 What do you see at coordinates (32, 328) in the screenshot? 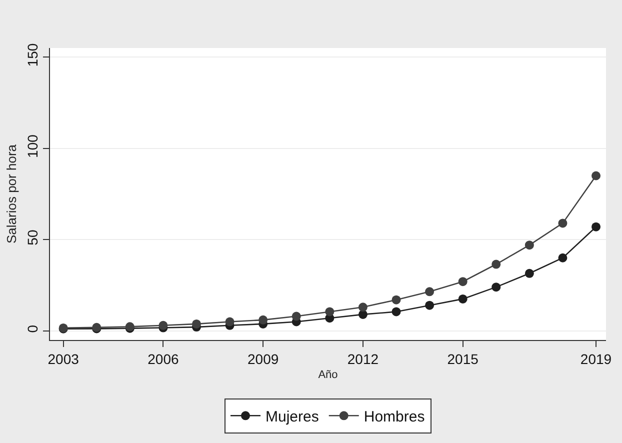
I see `y-tick-label: 0` at bounding box center [32, 328].